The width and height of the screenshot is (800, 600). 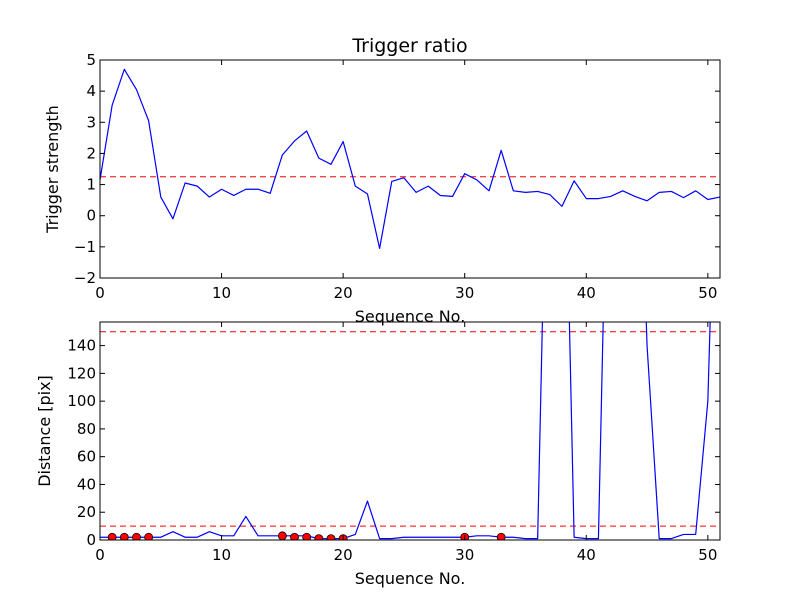 I want to click on y-axis-label: Trigger strength, so click(x=52, y=169).